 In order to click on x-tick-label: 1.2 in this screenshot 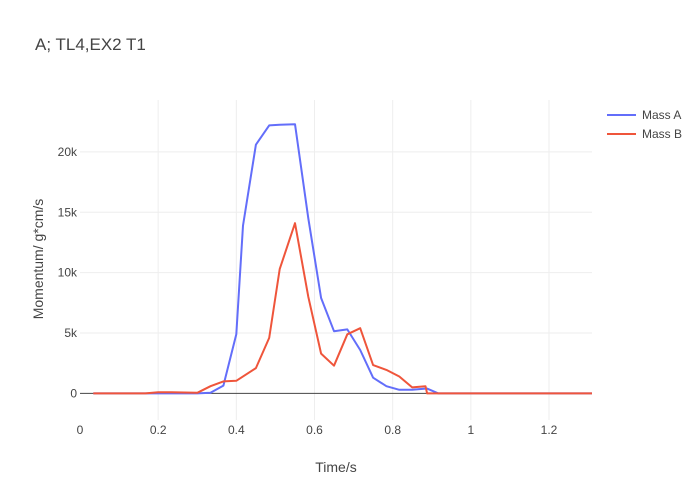, I will do `click(549, 430)`.